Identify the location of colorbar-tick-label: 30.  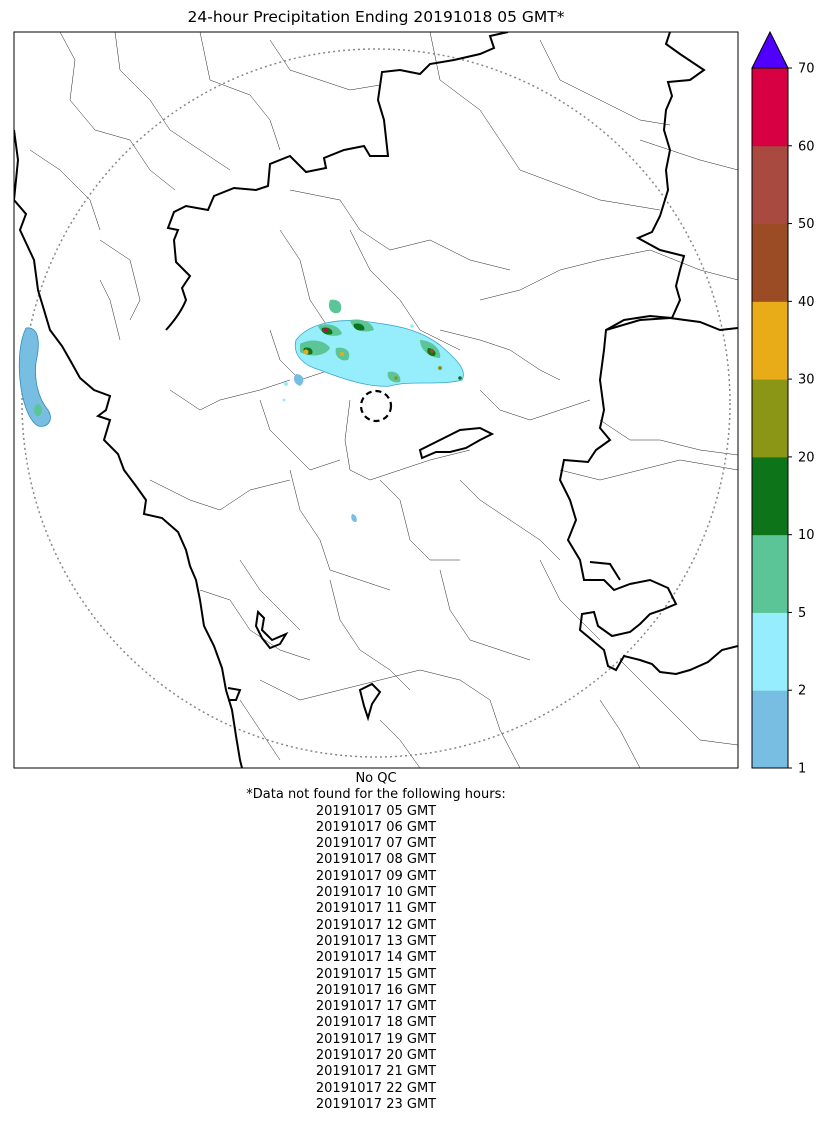
(806, 380).